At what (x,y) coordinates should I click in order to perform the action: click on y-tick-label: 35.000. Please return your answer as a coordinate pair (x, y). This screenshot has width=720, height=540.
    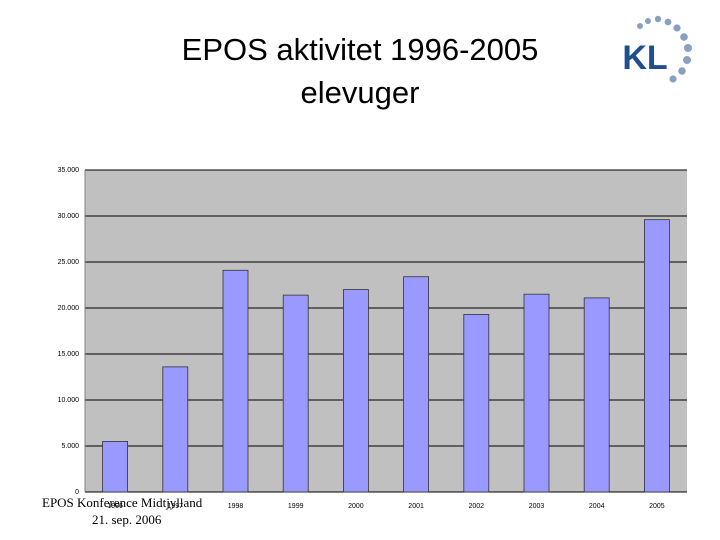
    Looking at the image, I should click on (69, 170).